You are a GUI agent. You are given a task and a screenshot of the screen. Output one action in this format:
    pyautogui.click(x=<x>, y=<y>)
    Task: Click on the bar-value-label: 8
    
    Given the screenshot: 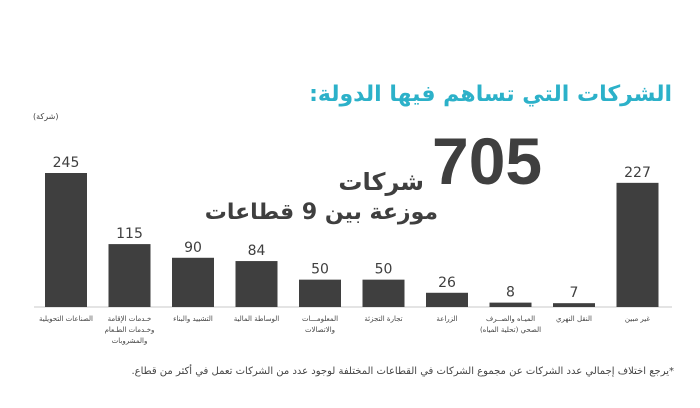 What is the action you would take?
    pyautogui.click(x=510, y=293)
    